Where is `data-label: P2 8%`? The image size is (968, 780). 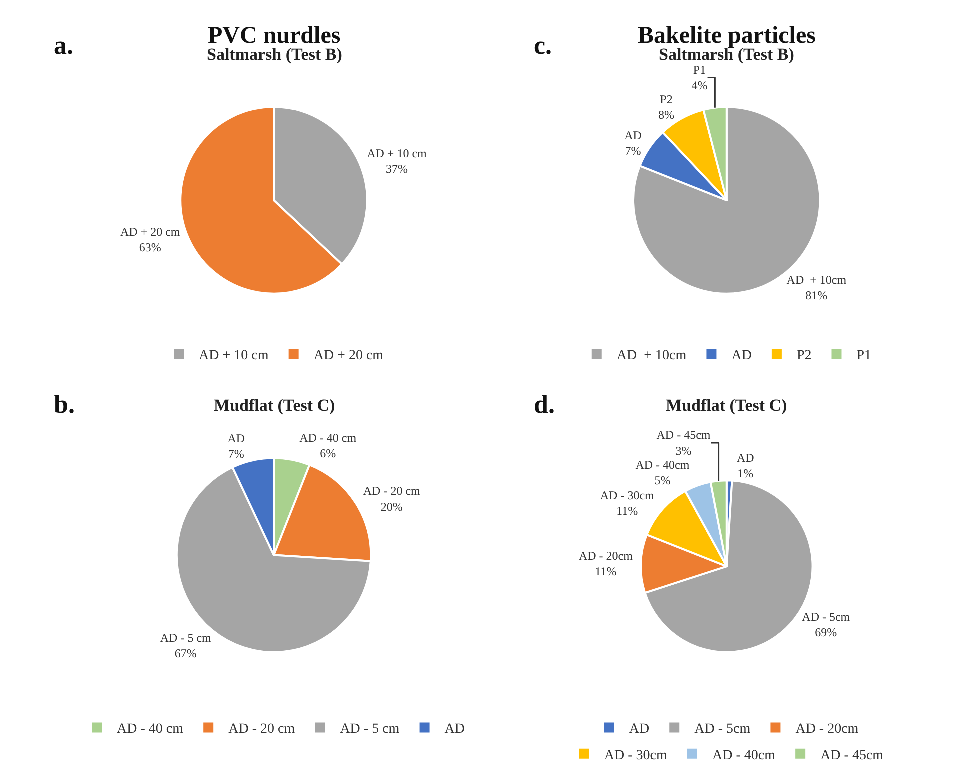 data-label: P2 8% is located at coordinates (666, 107).